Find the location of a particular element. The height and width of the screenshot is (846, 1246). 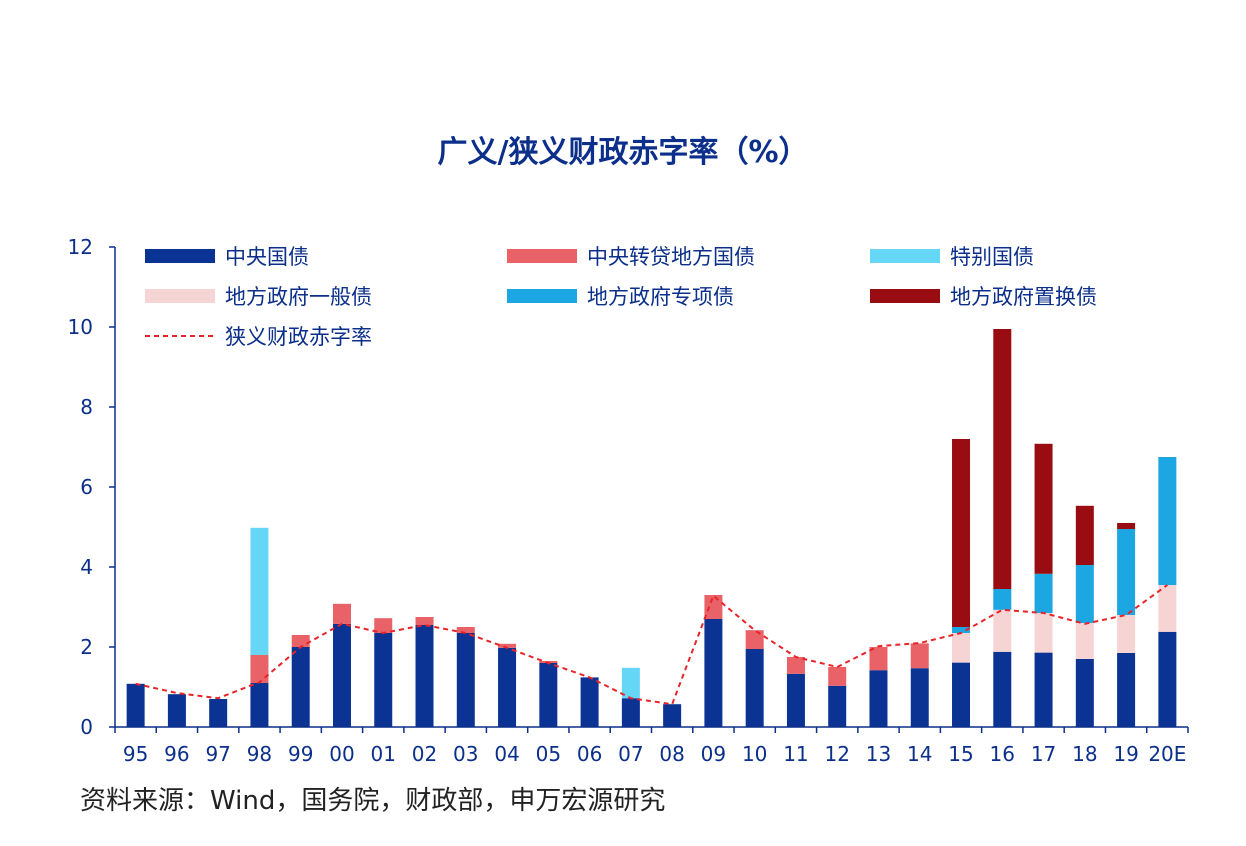

legend-item-special-bond: 特别国债 is located at coordinates (952, 257).